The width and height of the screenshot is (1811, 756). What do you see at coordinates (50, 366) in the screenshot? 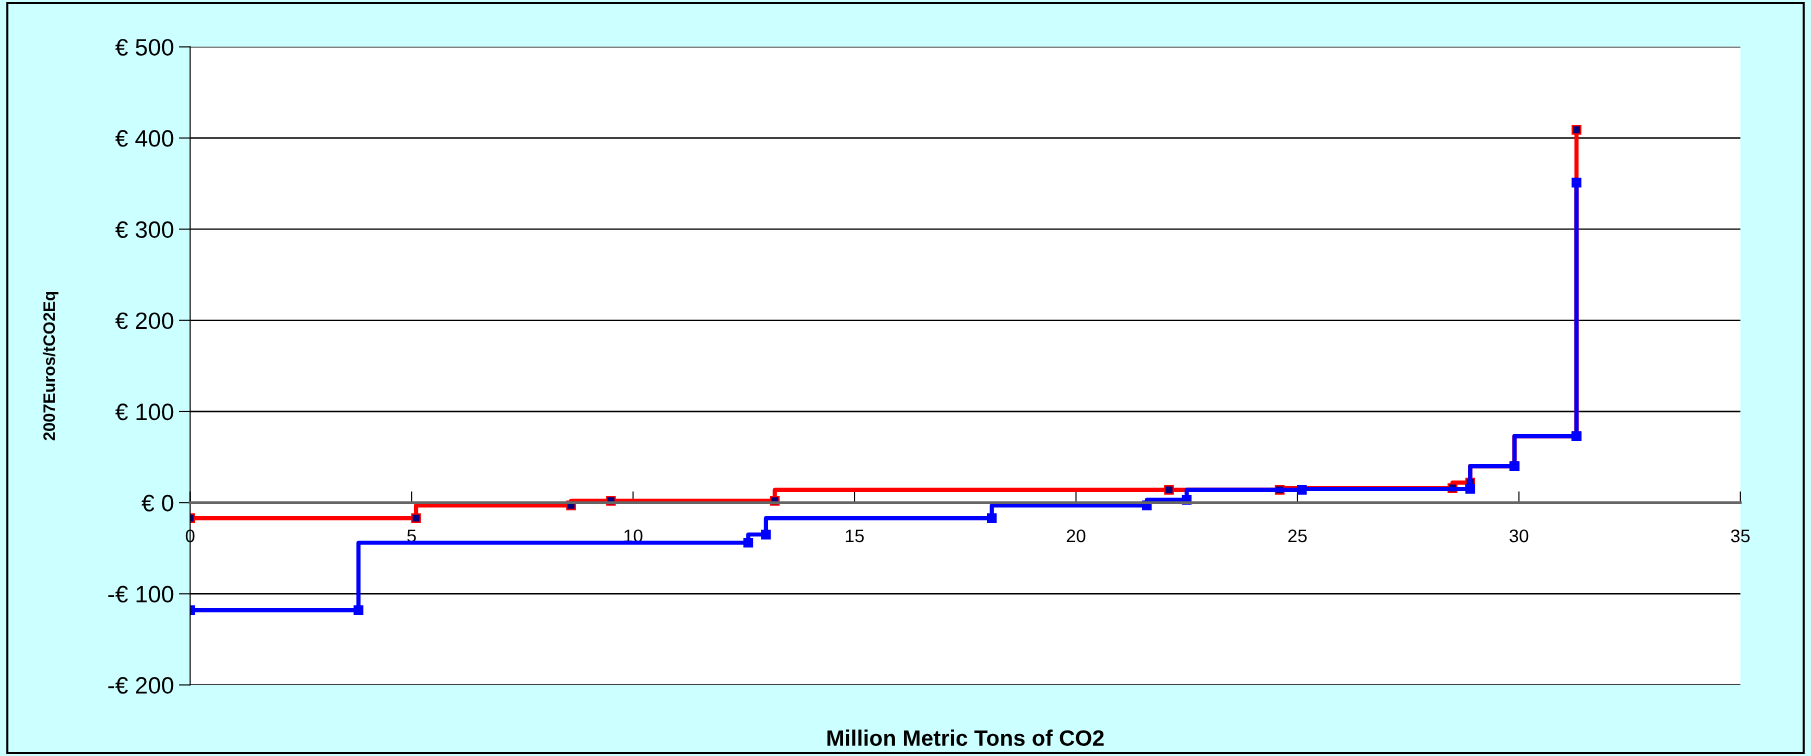
I see `y-axis-title: 2007Euros/tCO2Eq` at bounding box center [50, 366].